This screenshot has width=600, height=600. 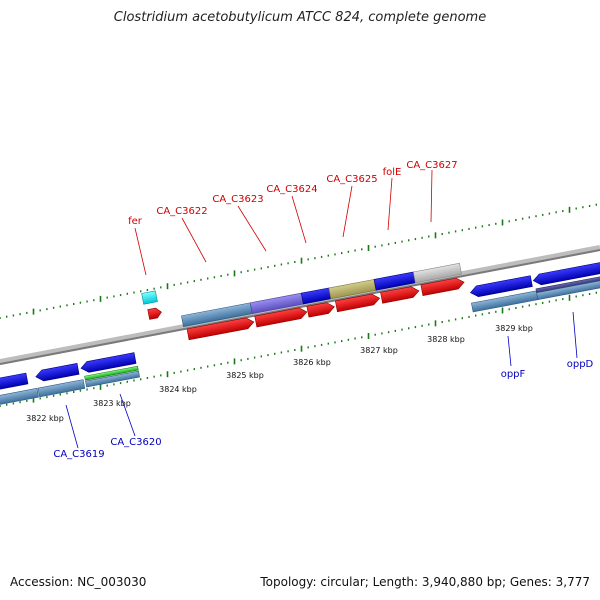 What do you see at coordinates (78, 582) in the screenshot?
I see `accession-text: Accession: NC_003030` at bounding box center [78, 582].